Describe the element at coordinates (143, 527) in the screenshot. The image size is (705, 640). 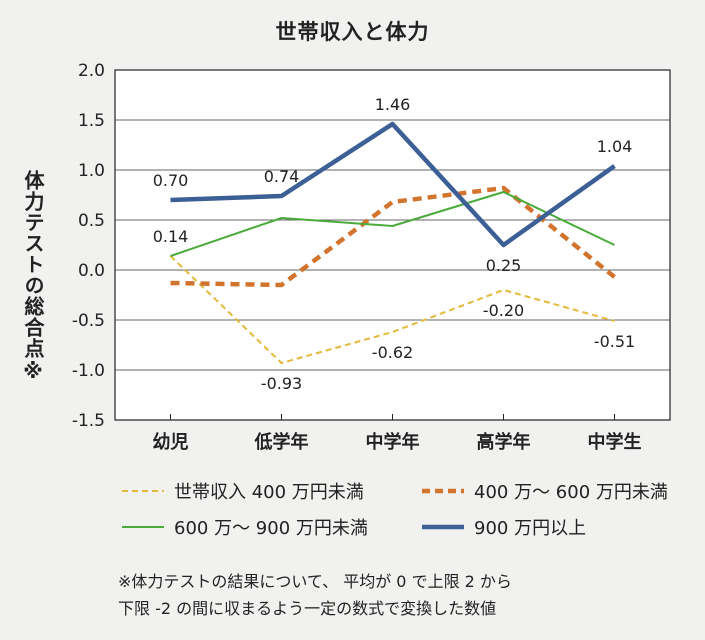
I see `legend-swatch-solid-green` at that location.